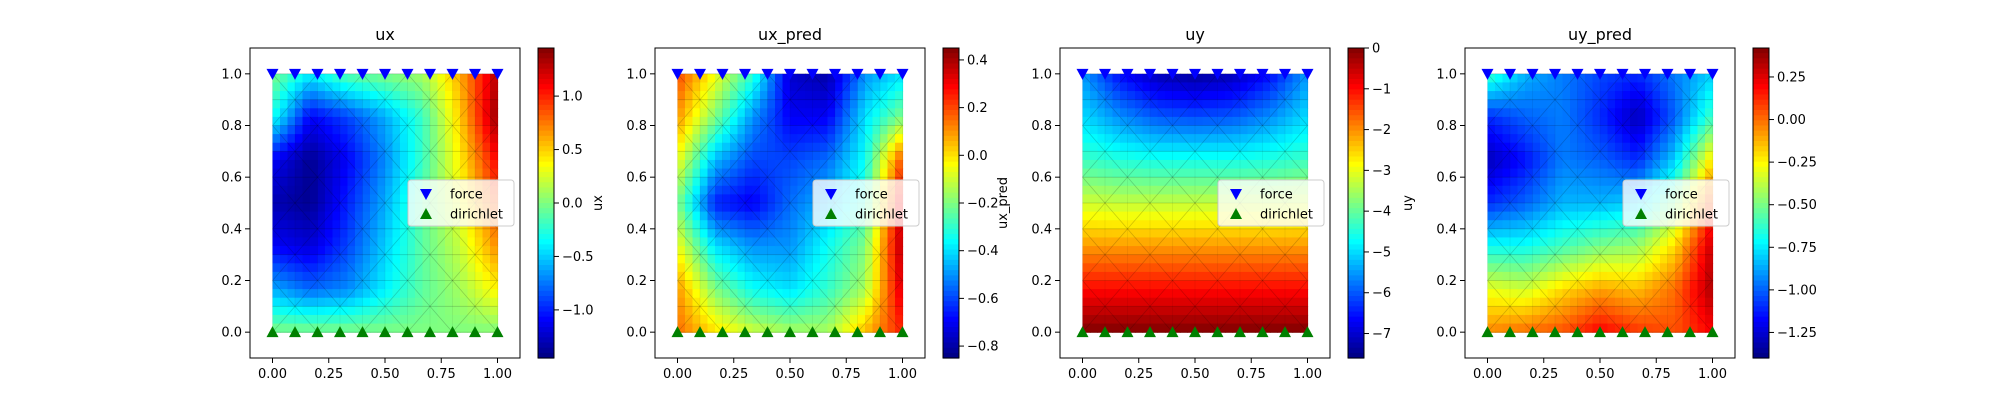  Describe the element at coordinates (1510, 332) in the screenshot. I see `dirichlet-marker` at that location.